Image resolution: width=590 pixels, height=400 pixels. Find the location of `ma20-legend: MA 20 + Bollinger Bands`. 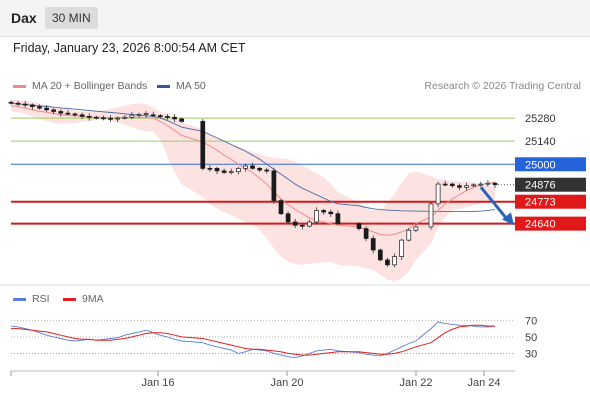

ma20-legend: MA 20 + Bollinger Bands is located at coordinates (80, 86).